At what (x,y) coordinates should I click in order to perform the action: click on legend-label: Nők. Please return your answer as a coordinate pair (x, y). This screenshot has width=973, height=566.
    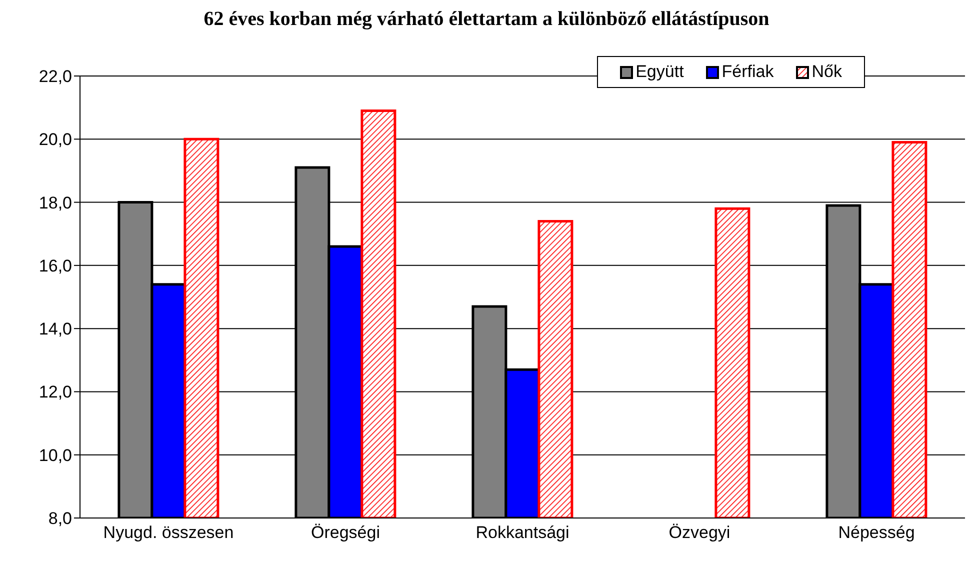
    Looking at the image, I should click on (826, 72).